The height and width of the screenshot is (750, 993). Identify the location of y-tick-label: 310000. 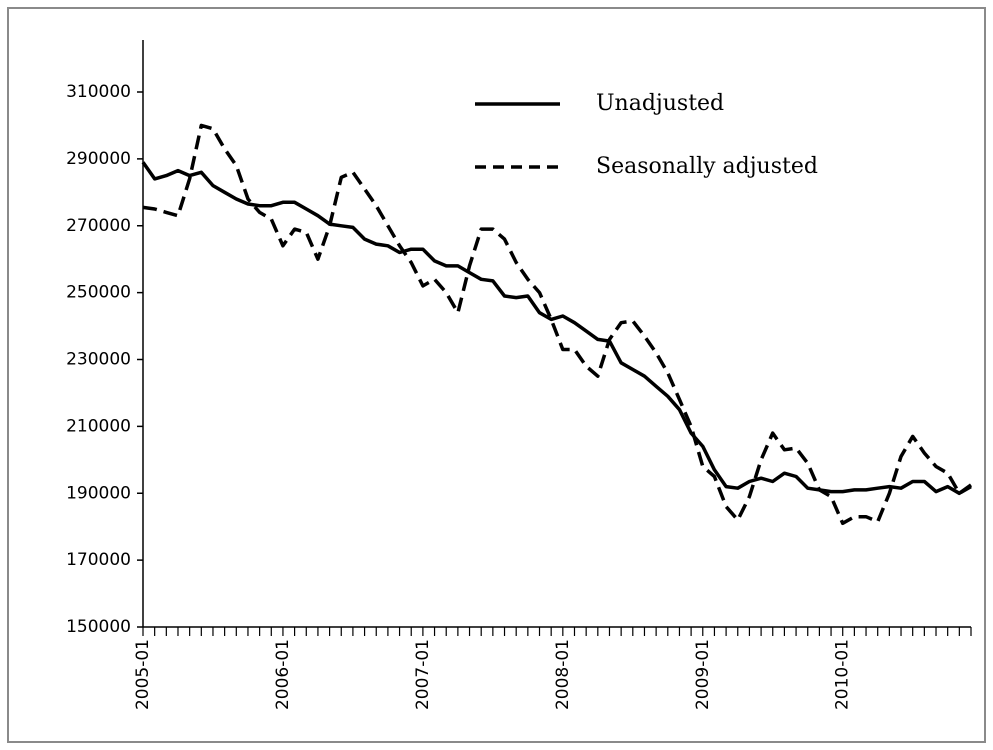
(98, 92).